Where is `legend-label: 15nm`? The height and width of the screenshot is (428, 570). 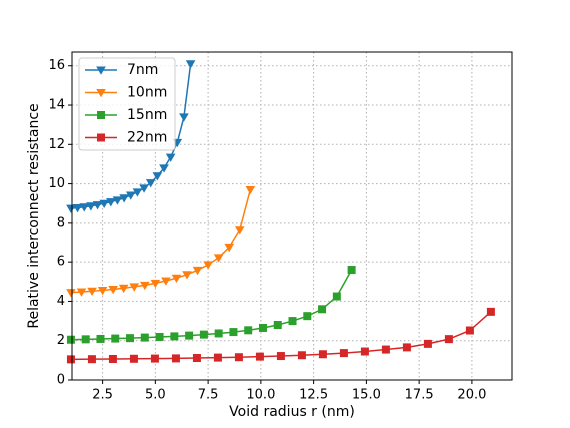 legend-label: 15nm is located at coordinates (147, 115).